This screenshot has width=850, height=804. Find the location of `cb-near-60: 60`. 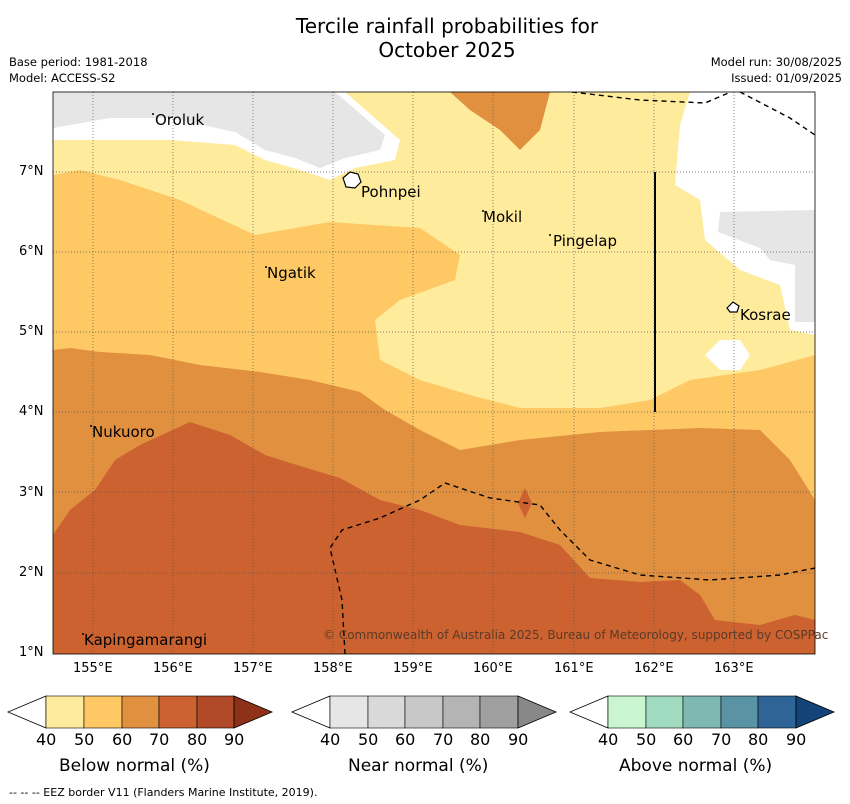

cb-near-60: 60 is located at coordinates (405, 739).